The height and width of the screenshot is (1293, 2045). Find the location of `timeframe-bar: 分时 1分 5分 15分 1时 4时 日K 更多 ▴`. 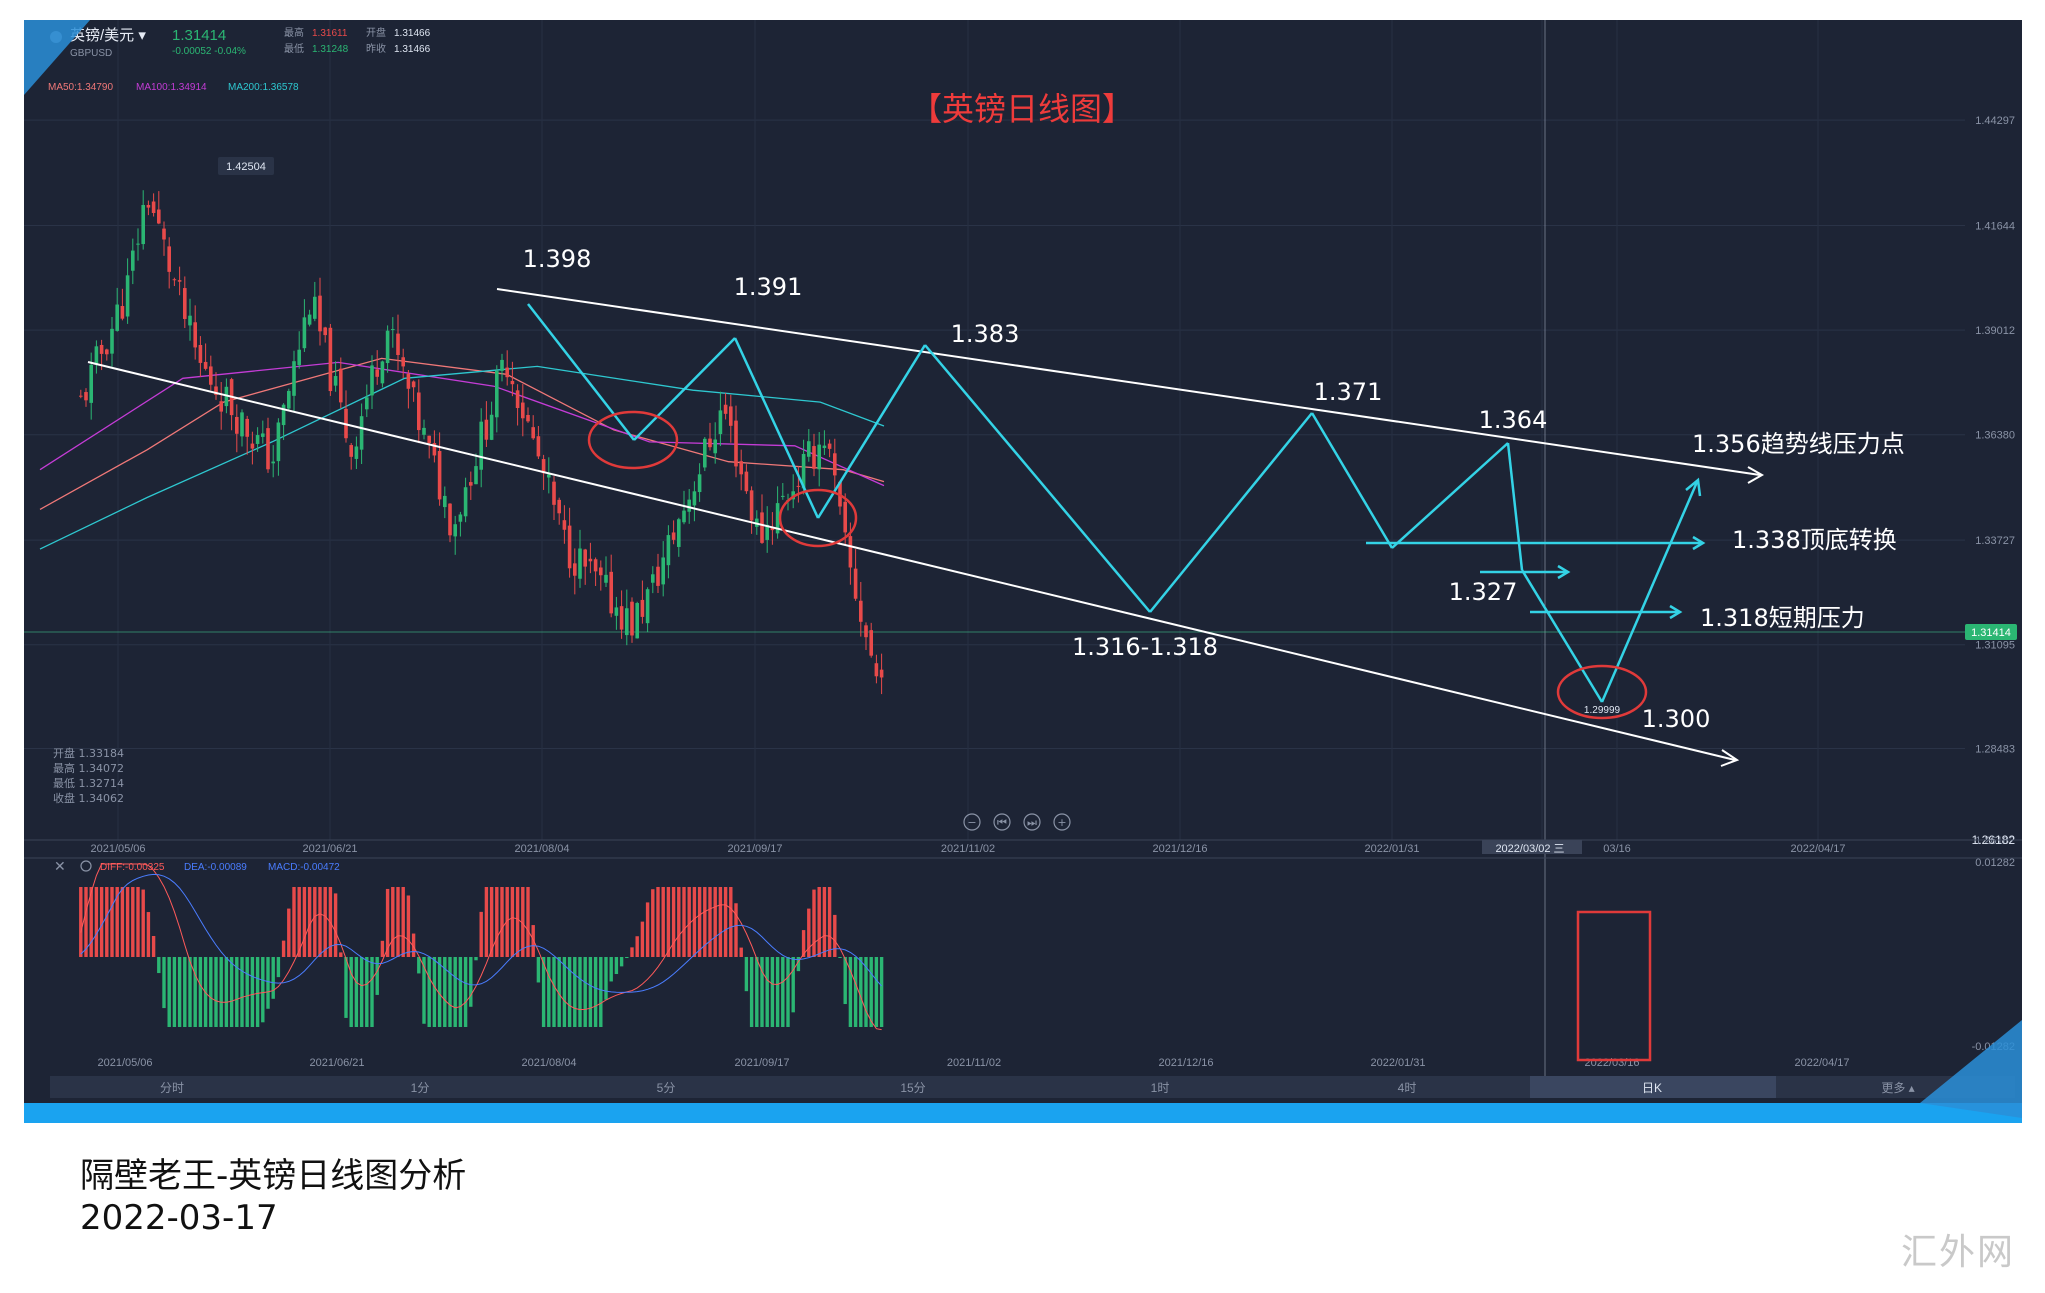

timeframe-bar: 分时 1分 5分 15分 1时 4时 日K 更多 ▴ is located at coordinates (1032, 1087).